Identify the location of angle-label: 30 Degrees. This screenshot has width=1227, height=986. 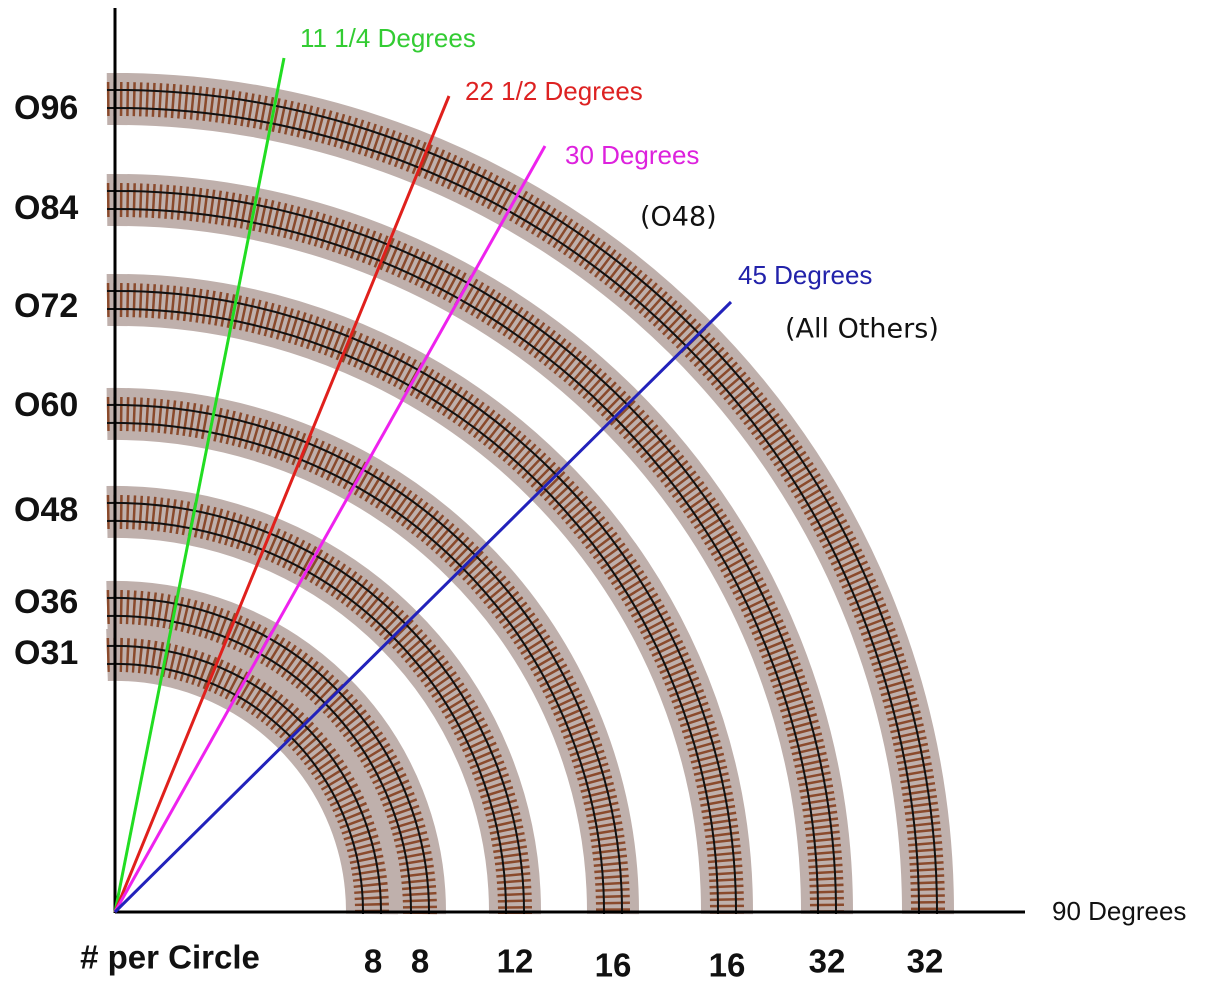
(632, 155).